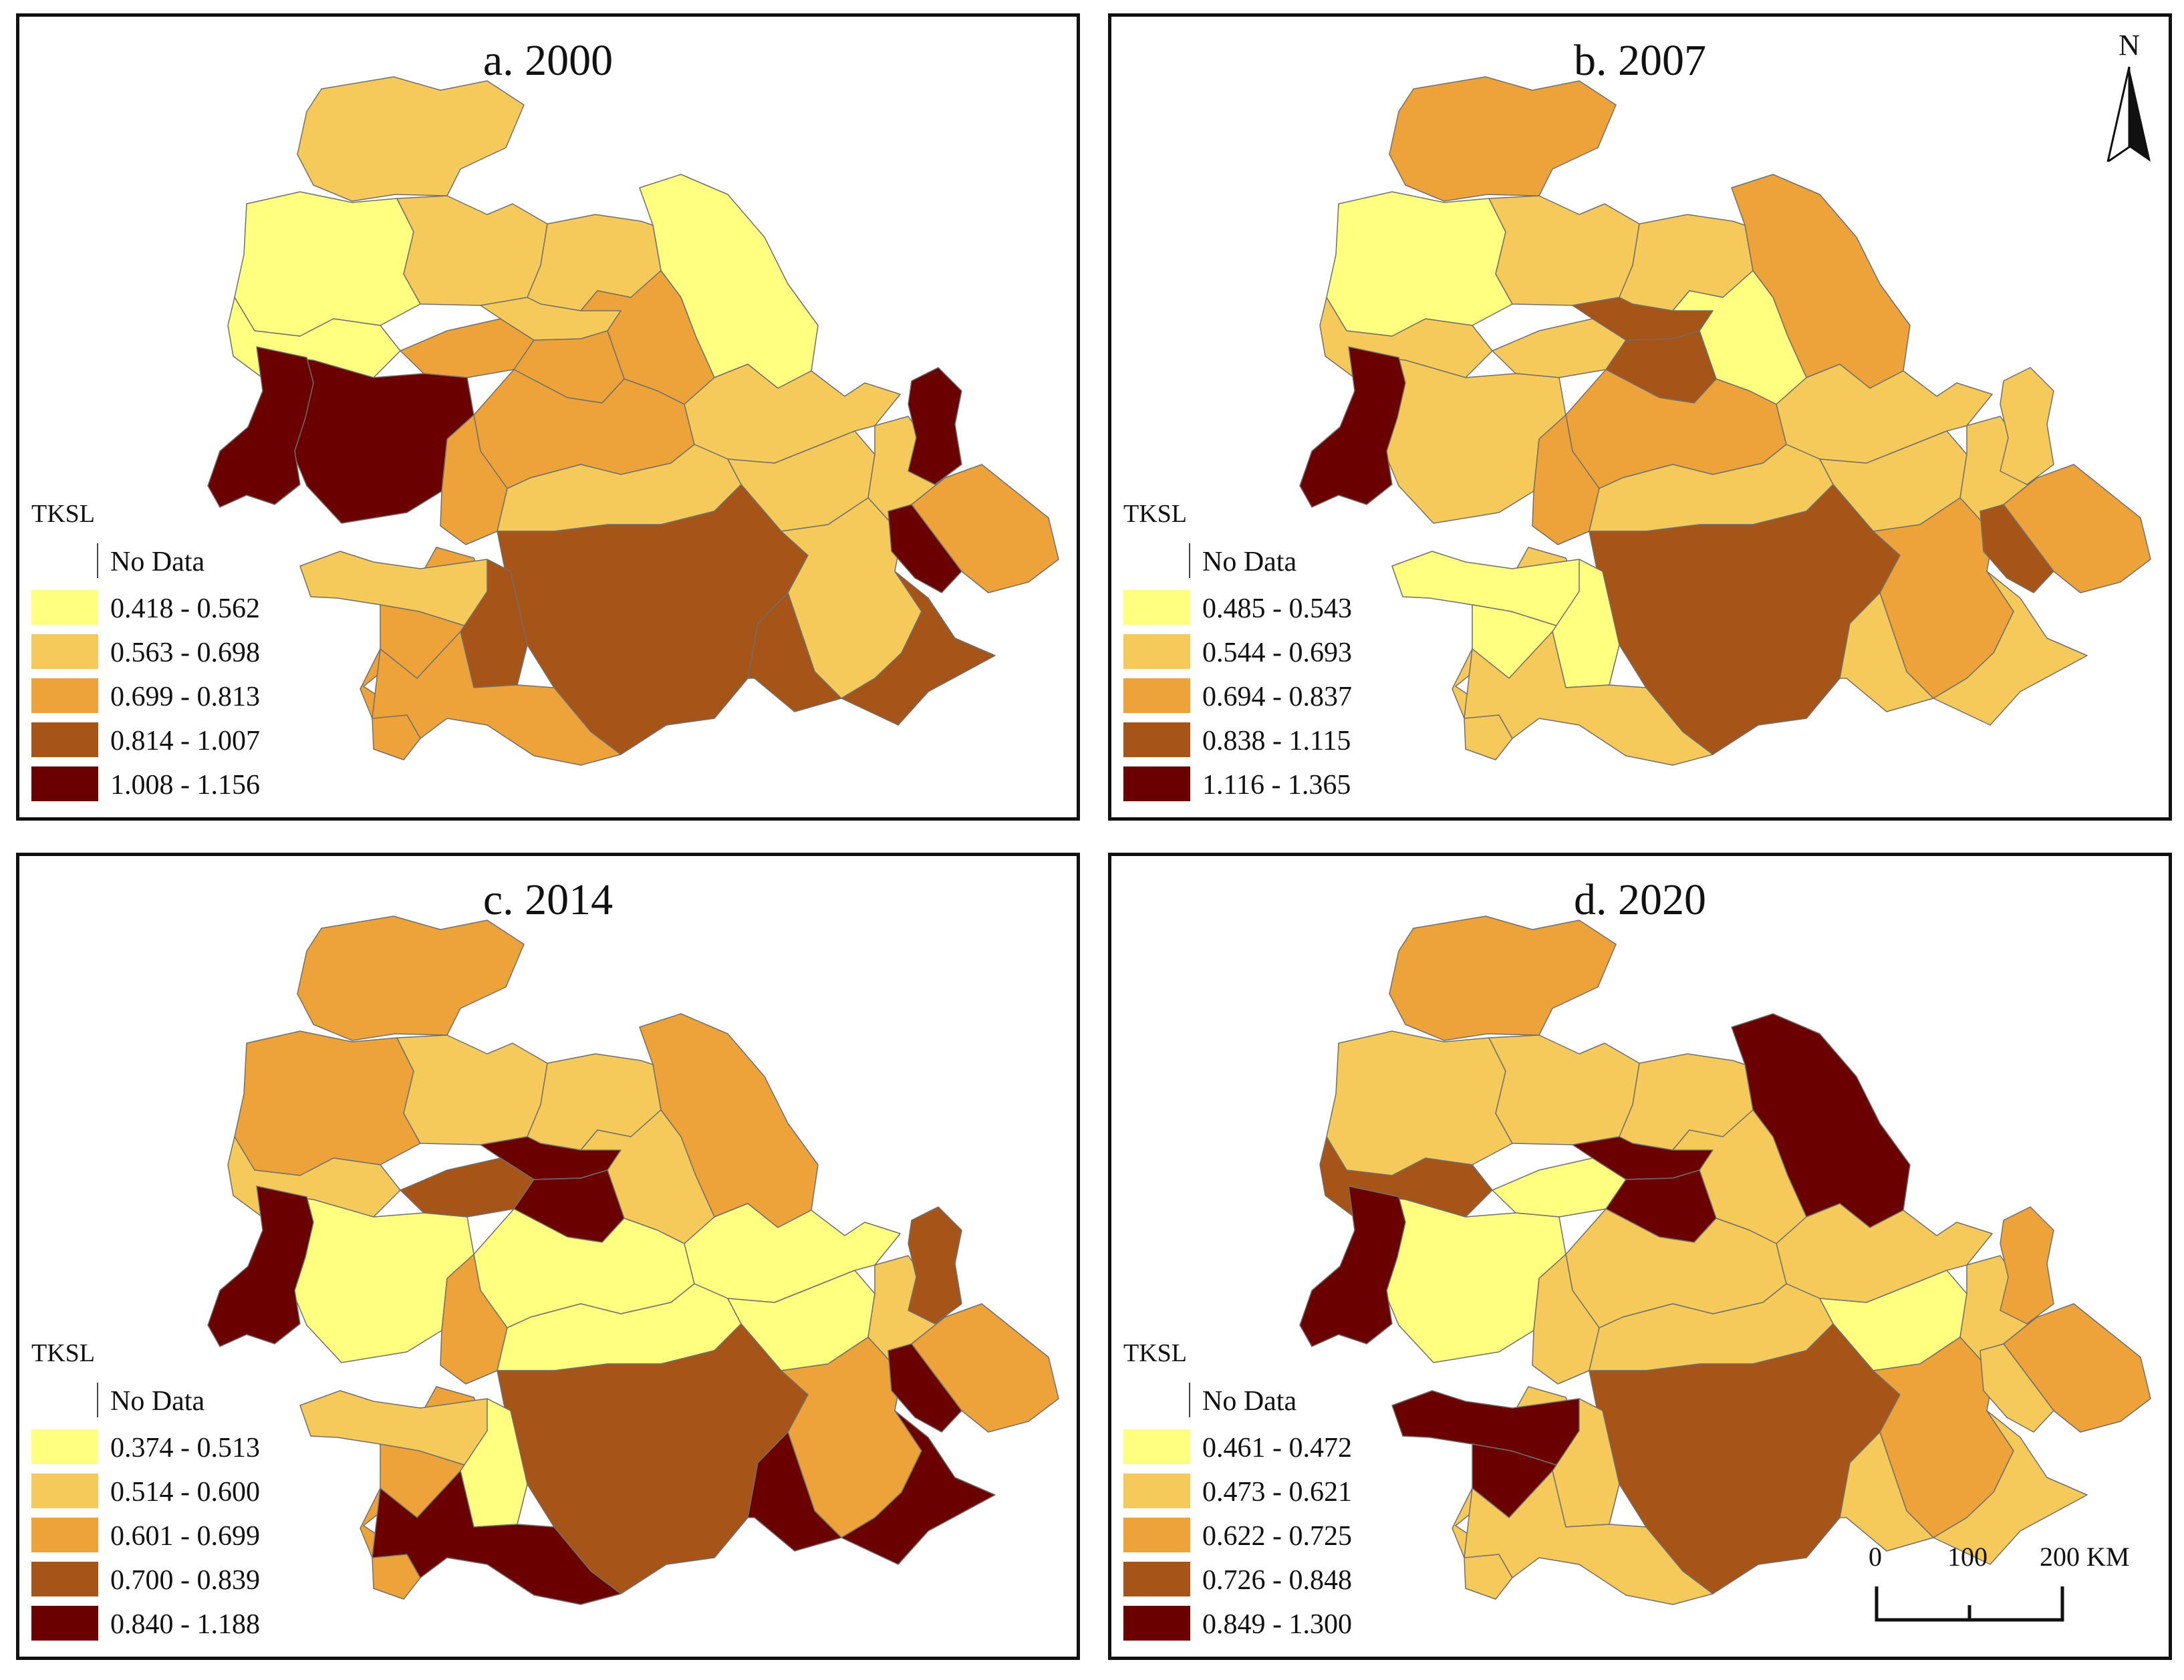  I want to click on legend-row-class-3: 0.699 - 0.813, so click(218, 697).